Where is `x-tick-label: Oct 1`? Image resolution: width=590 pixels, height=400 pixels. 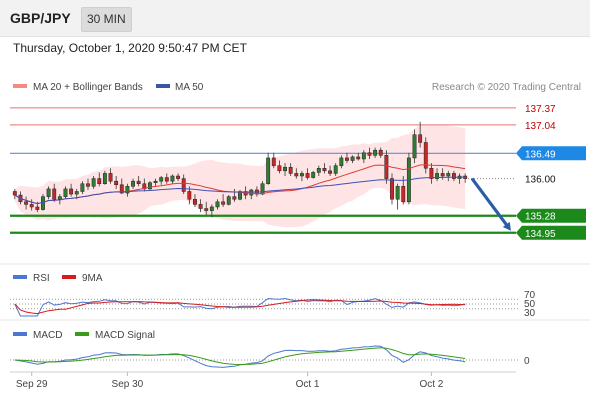
x-tick-label: Oct 1 is located at coordinates (308, 384).